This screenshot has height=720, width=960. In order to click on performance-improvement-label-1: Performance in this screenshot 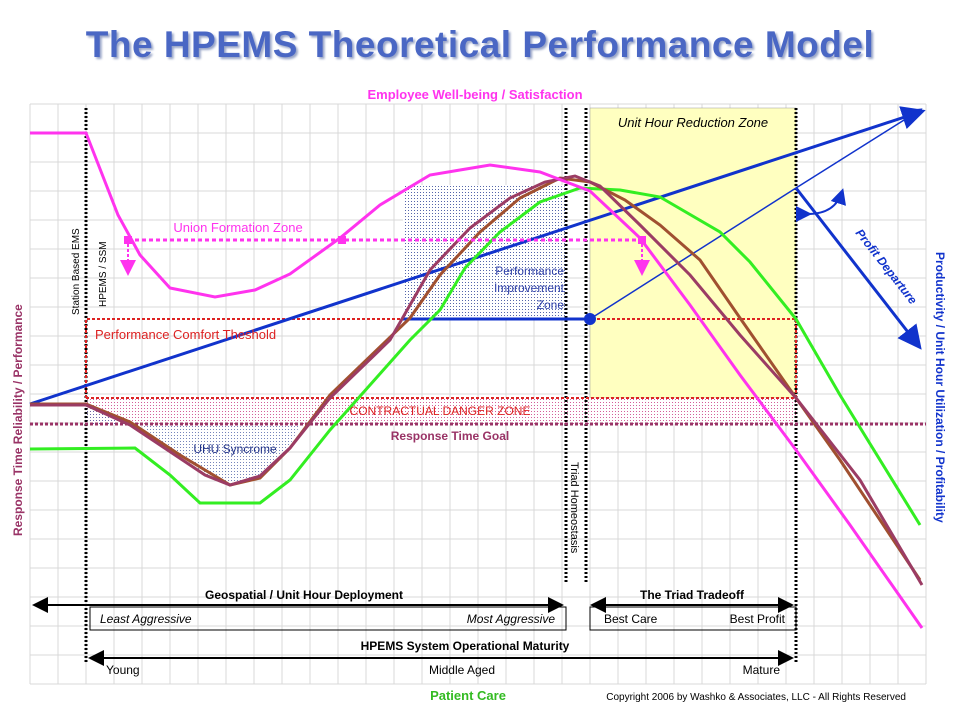, I will do `click(529, 271)`.